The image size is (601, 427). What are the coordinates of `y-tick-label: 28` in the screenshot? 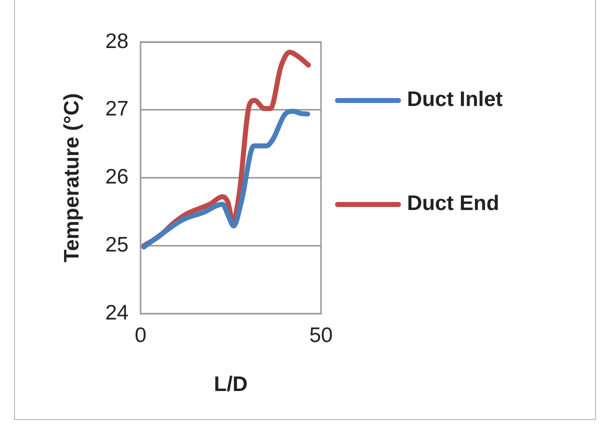 It's located at (117, 41).